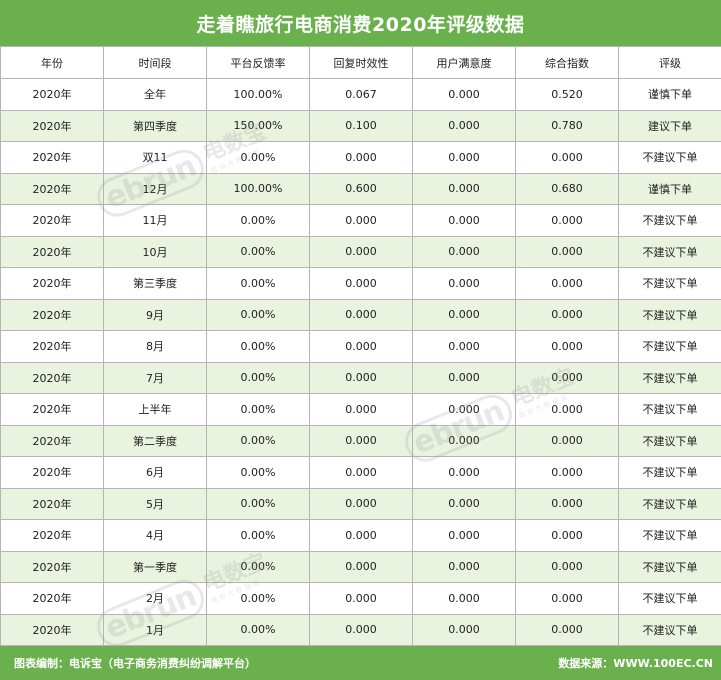 This screenshot has height=680, width=721. I want to click on table-row: 2020年 第三季度 0.00% 0.000 0.000 0.000 不建议下单, so click(360, 283).